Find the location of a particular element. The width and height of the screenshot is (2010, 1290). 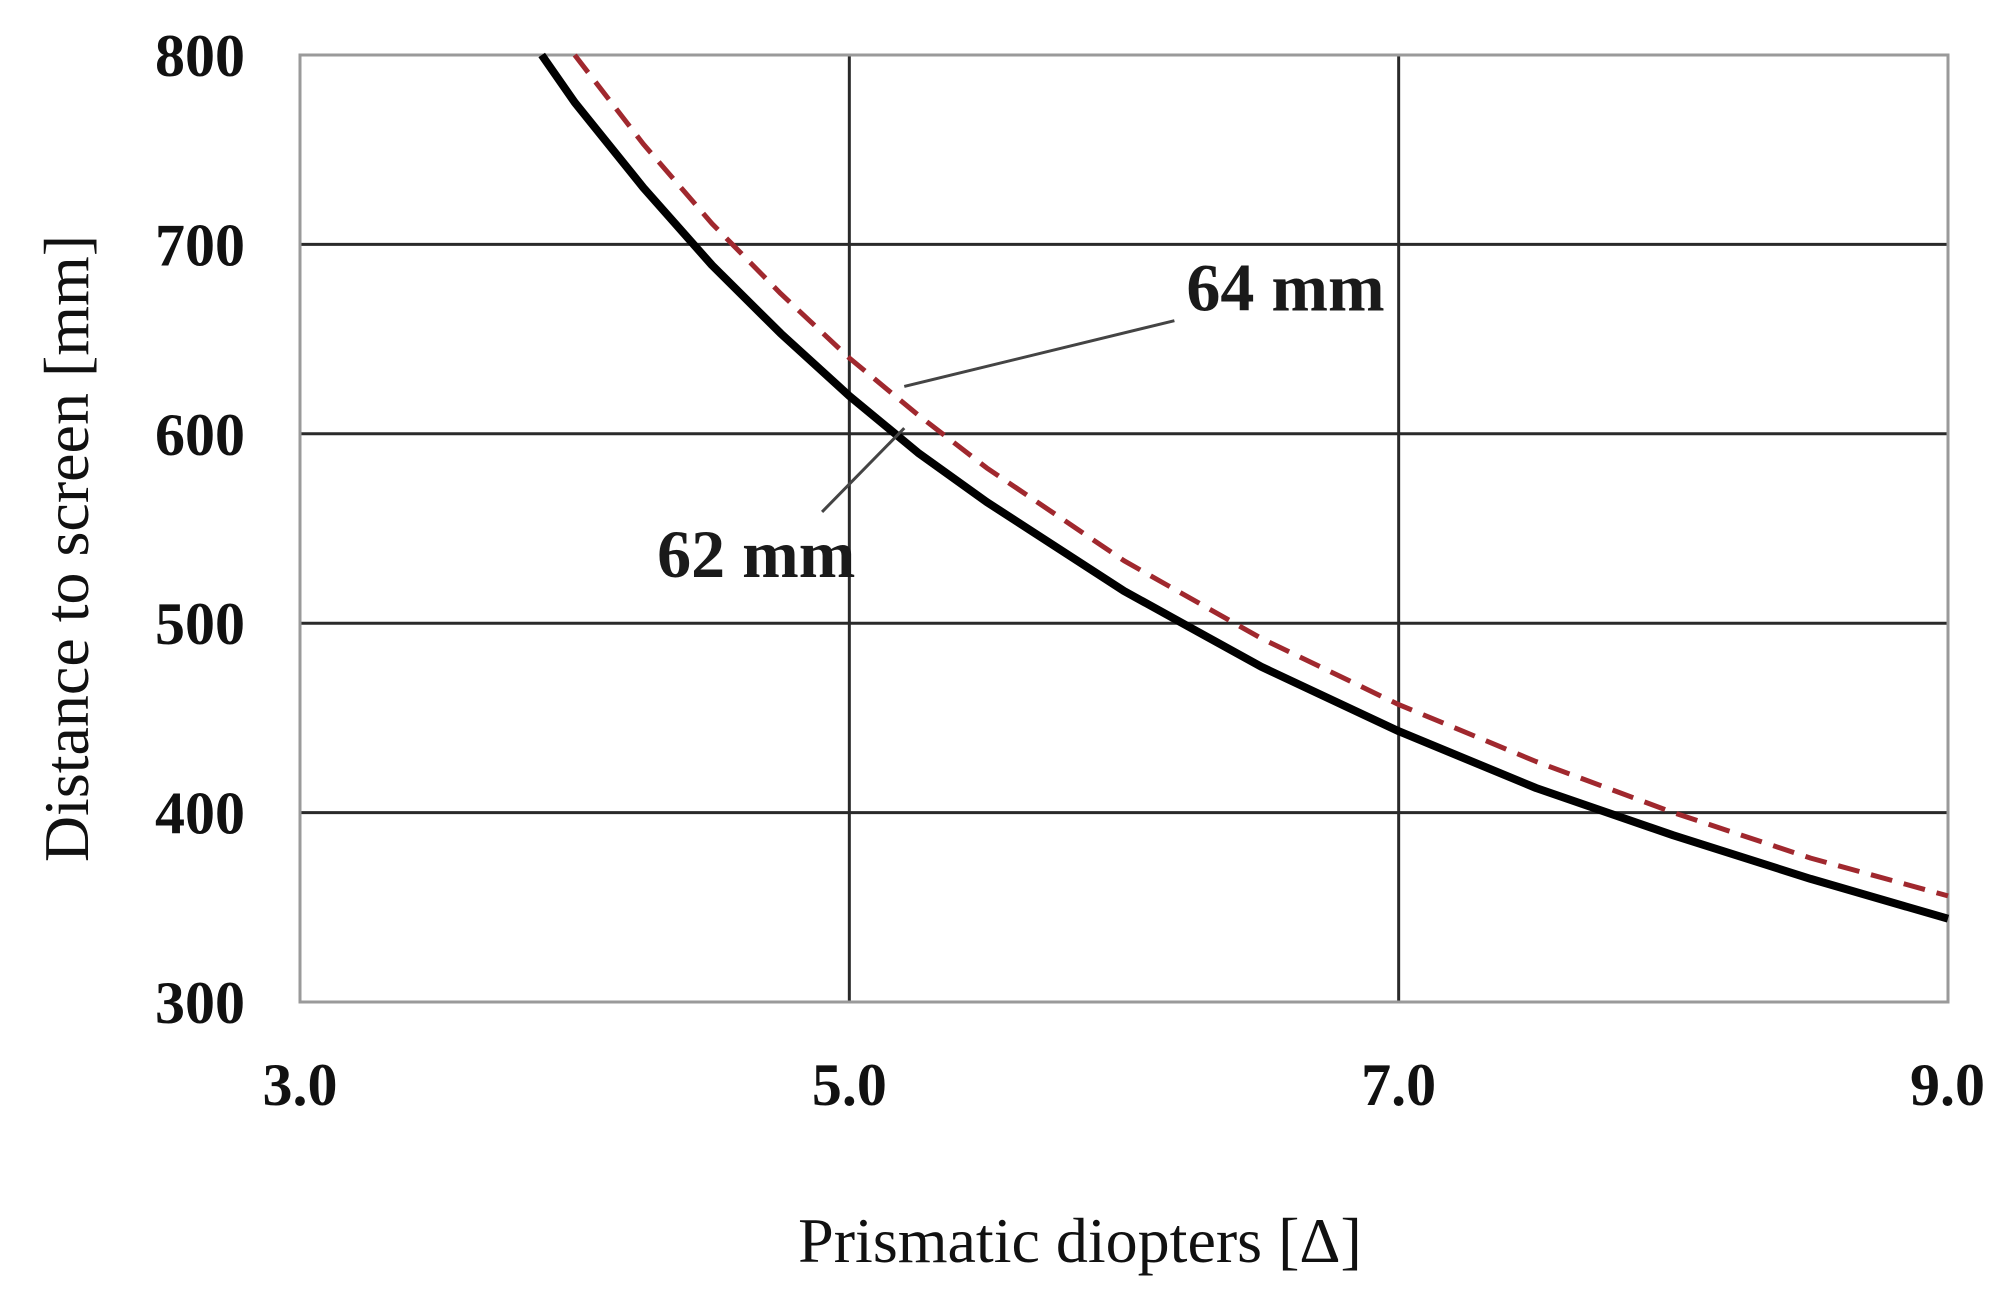

x-tick-label: 7.0 is located at coordinates (1398, 1085).